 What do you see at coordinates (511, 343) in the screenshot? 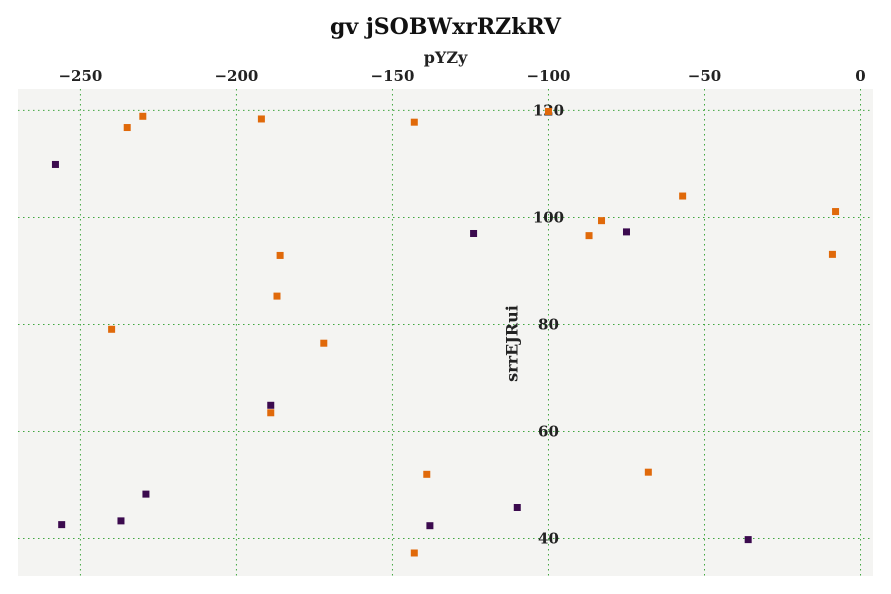
I see `y-axis-label: srrEJRui` at bounding box center [511, 343].